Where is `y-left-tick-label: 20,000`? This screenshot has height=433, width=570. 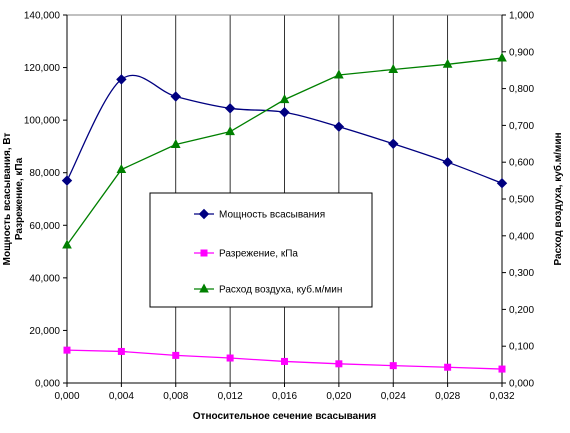
y-left-tick-label: 20,000 is located at coordinates (44, 331).